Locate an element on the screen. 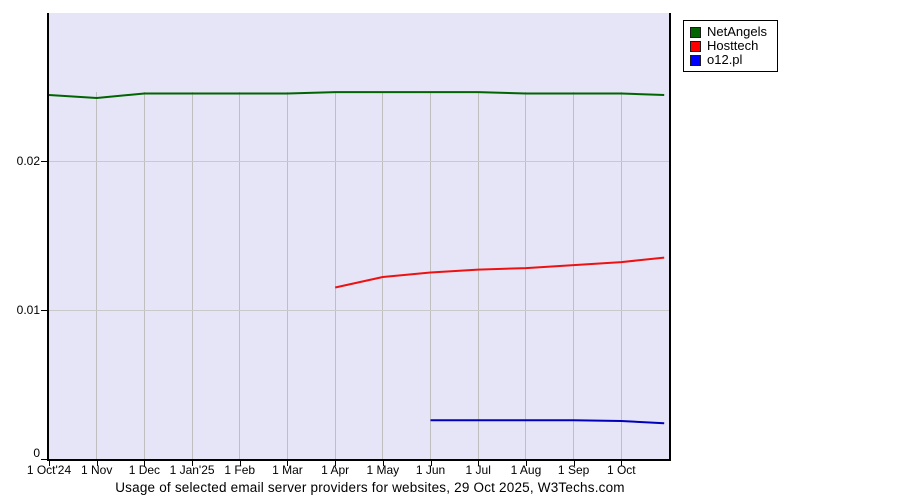 The height and width of the screenshot is (500, 900). legend-item-o12pl: o12.pl is located at coordinates (728, 60).